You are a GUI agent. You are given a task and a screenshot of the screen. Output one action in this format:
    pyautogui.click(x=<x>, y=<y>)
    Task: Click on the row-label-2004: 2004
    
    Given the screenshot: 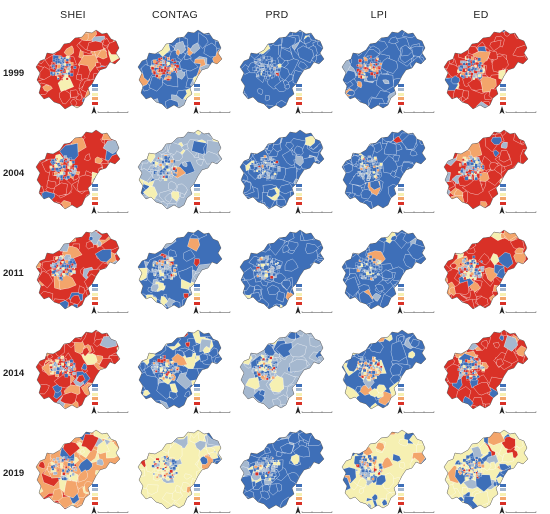 What is the action you would take?
    pyautogui.click(x=18, y=173)
    